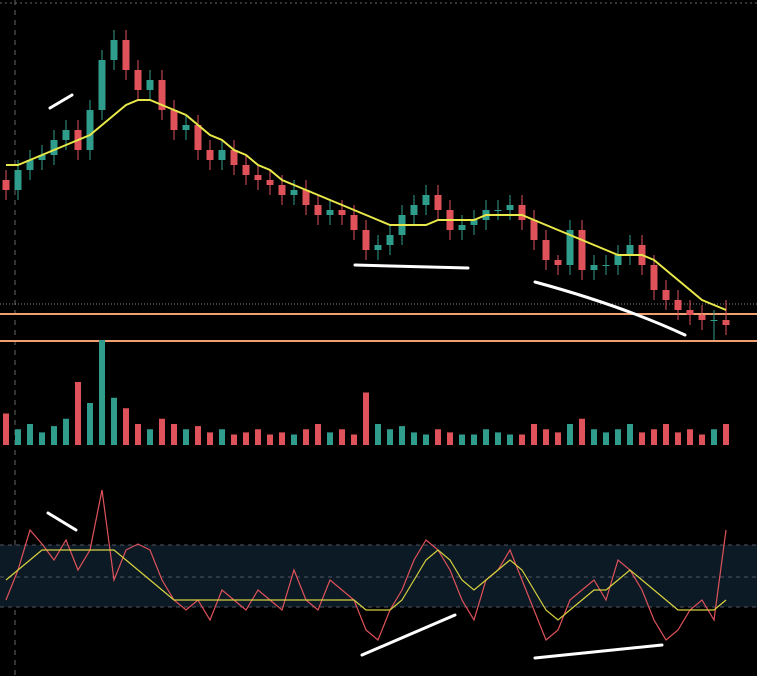 This screenshot has height=676, width=757. I want to click on oscillator-line, so click(366, 585).